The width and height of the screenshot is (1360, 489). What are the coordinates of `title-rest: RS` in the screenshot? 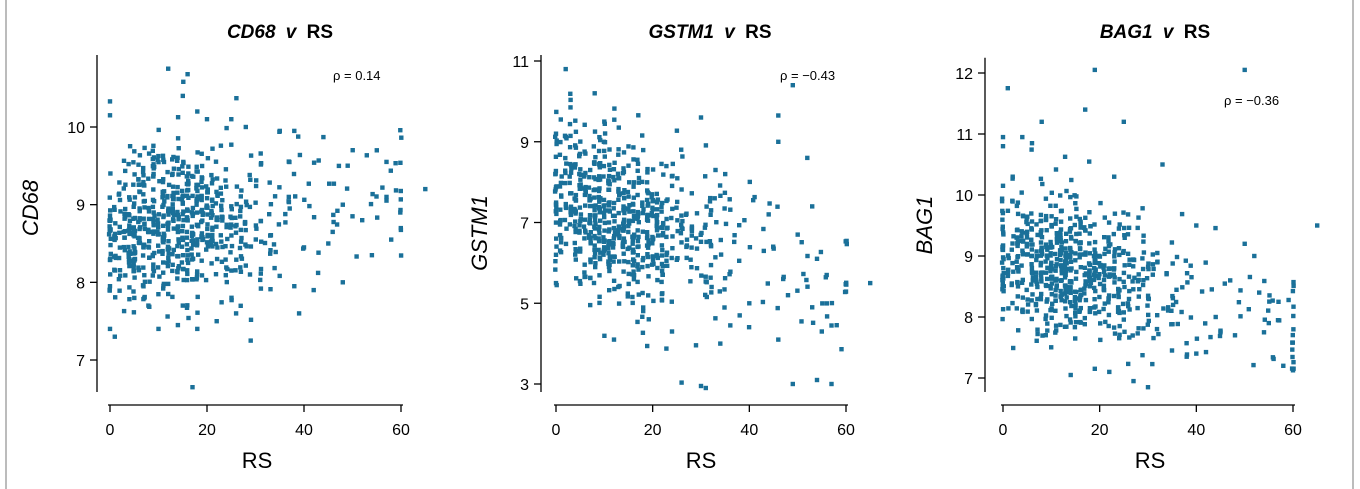 It's located at (320, 32).